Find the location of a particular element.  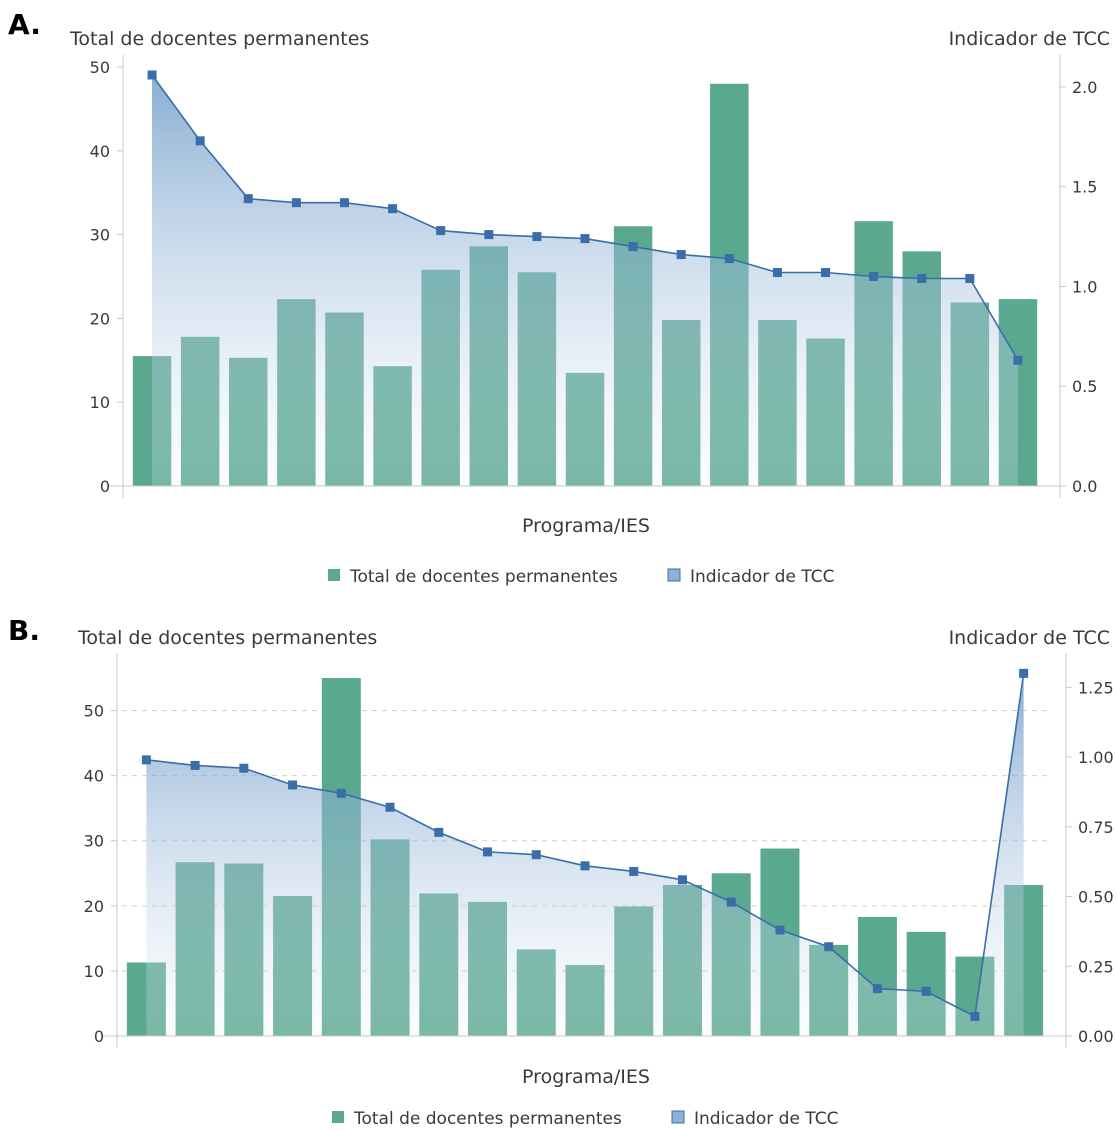

panel-letter: A. is located at coordinates (24, 24).